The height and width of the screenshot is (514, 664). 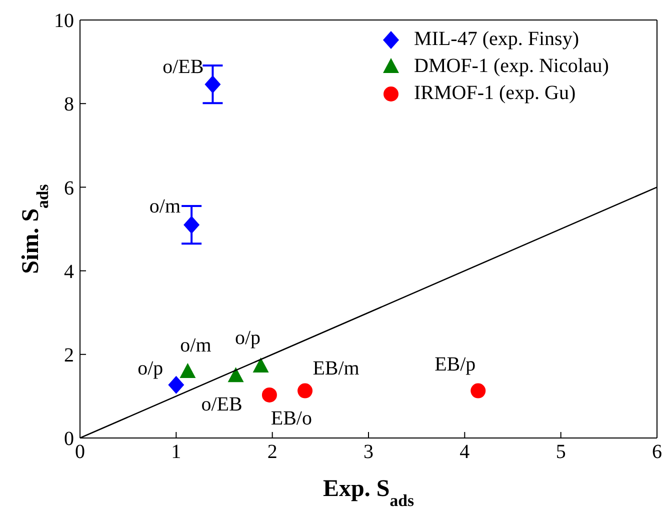 I want to click on x-tick-label: 6, so click(x=657, y=452).